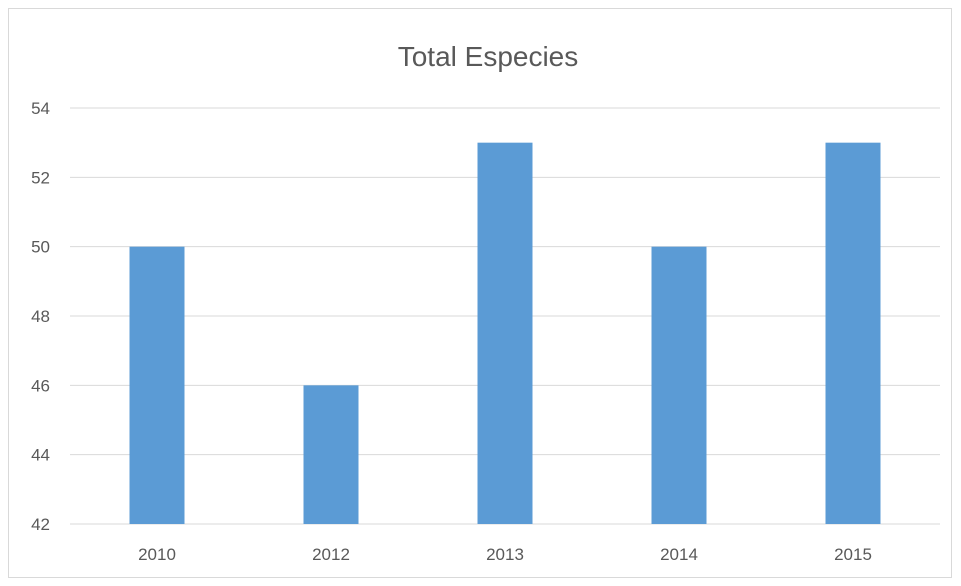  What do you see at coordinates (40, 385) in the screenshot?
I see `y-tick-label: 46` at bounding box center [40, 385].